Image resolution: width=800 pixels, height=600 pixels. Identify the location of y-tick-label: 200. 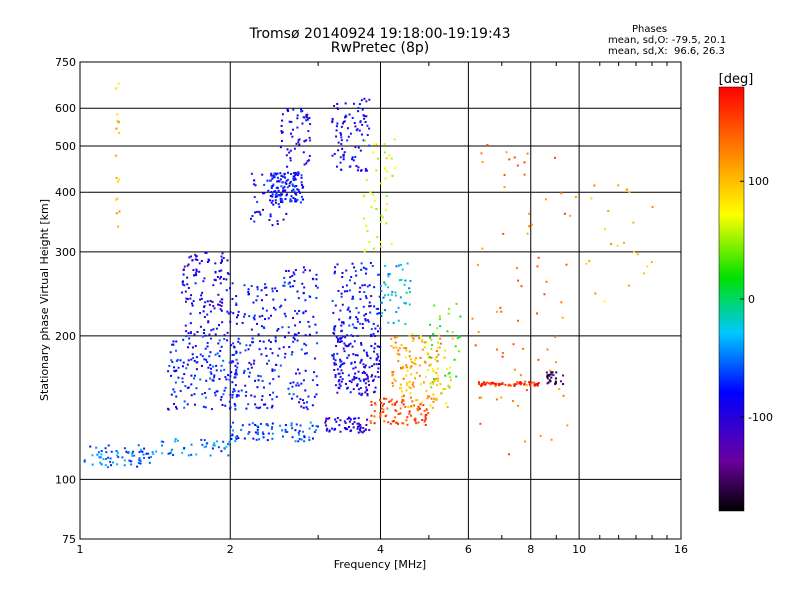
(65, 336).